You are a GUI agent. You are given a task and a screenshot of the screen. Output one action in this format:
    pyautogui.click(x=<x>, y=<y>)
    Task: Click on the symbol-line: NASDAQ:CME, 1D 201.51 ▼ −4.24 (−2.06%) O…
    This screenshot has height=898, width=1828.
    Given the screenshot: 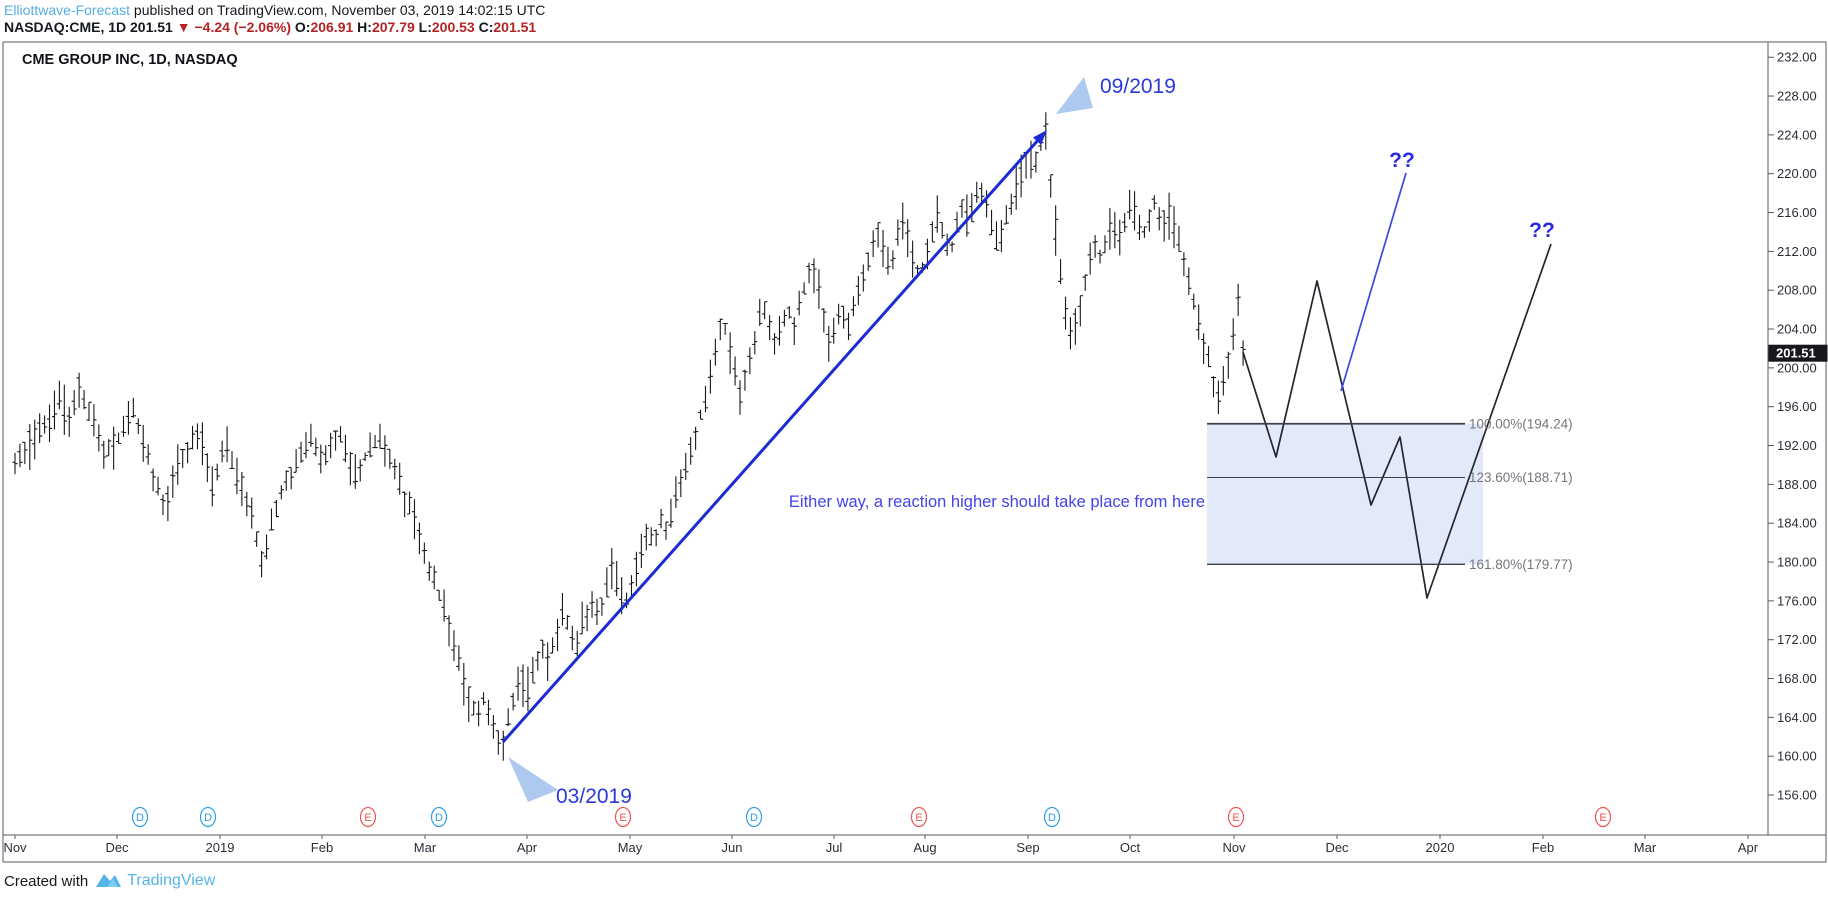 What is the action you would take?
    pyautogui.click(x=270, y=27)
    